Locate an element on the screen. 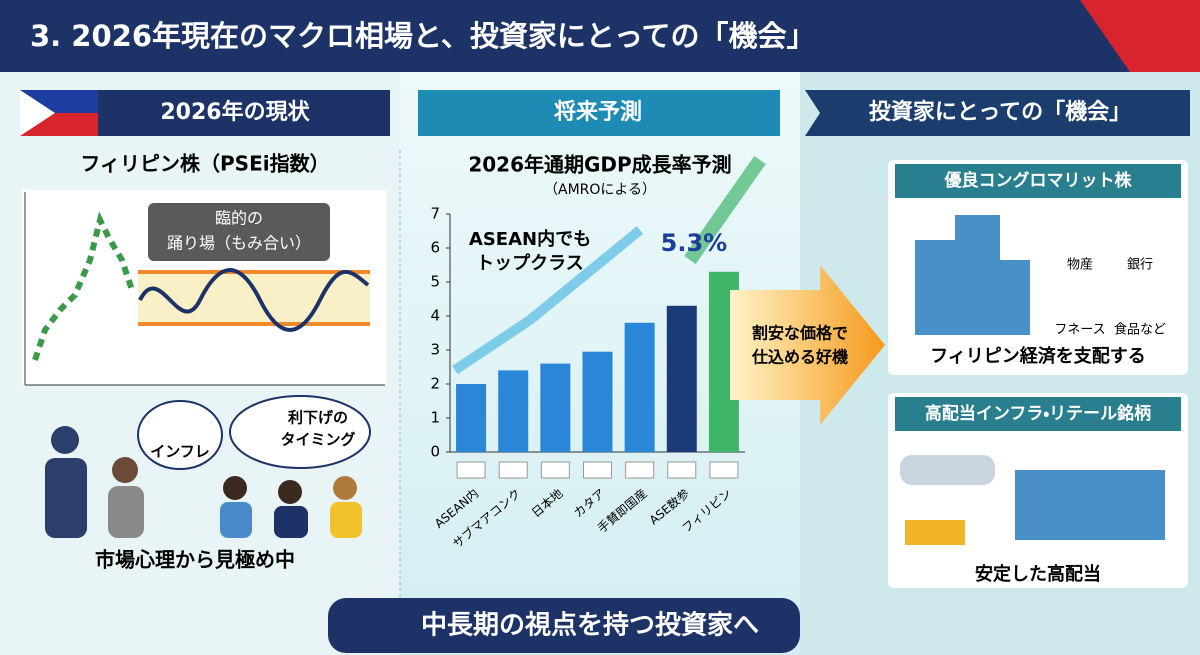  stock-title: フィリピン株（PSEi指数） is located at coordinates (204, 164).